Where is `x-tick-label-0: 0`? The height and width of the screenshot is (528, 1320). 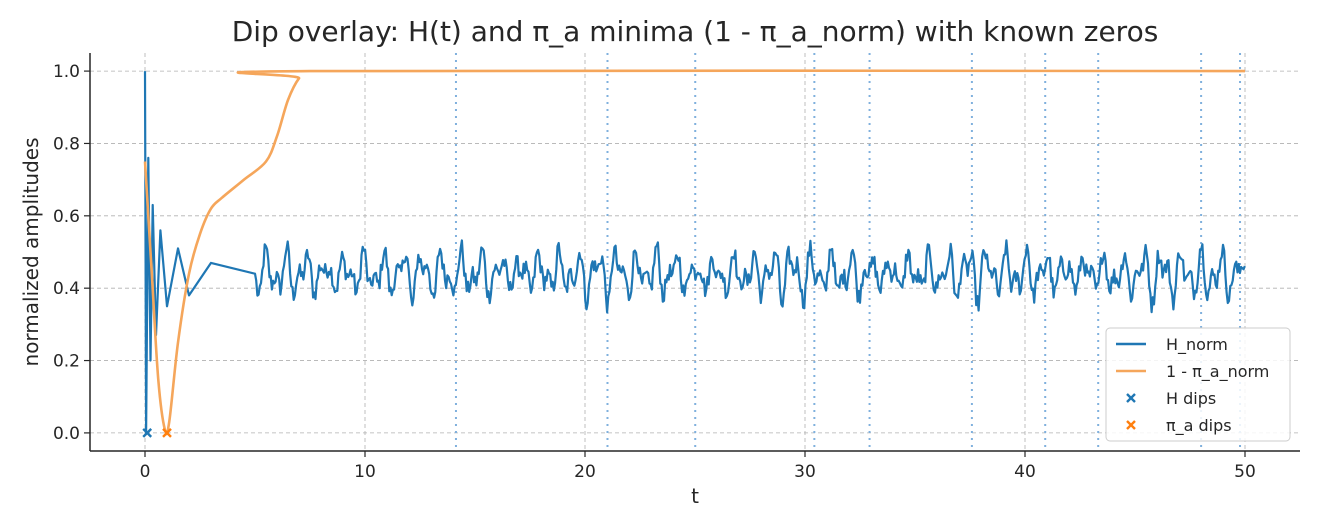 x-tick-label-0: 0 is located at coordinates (145, 472).